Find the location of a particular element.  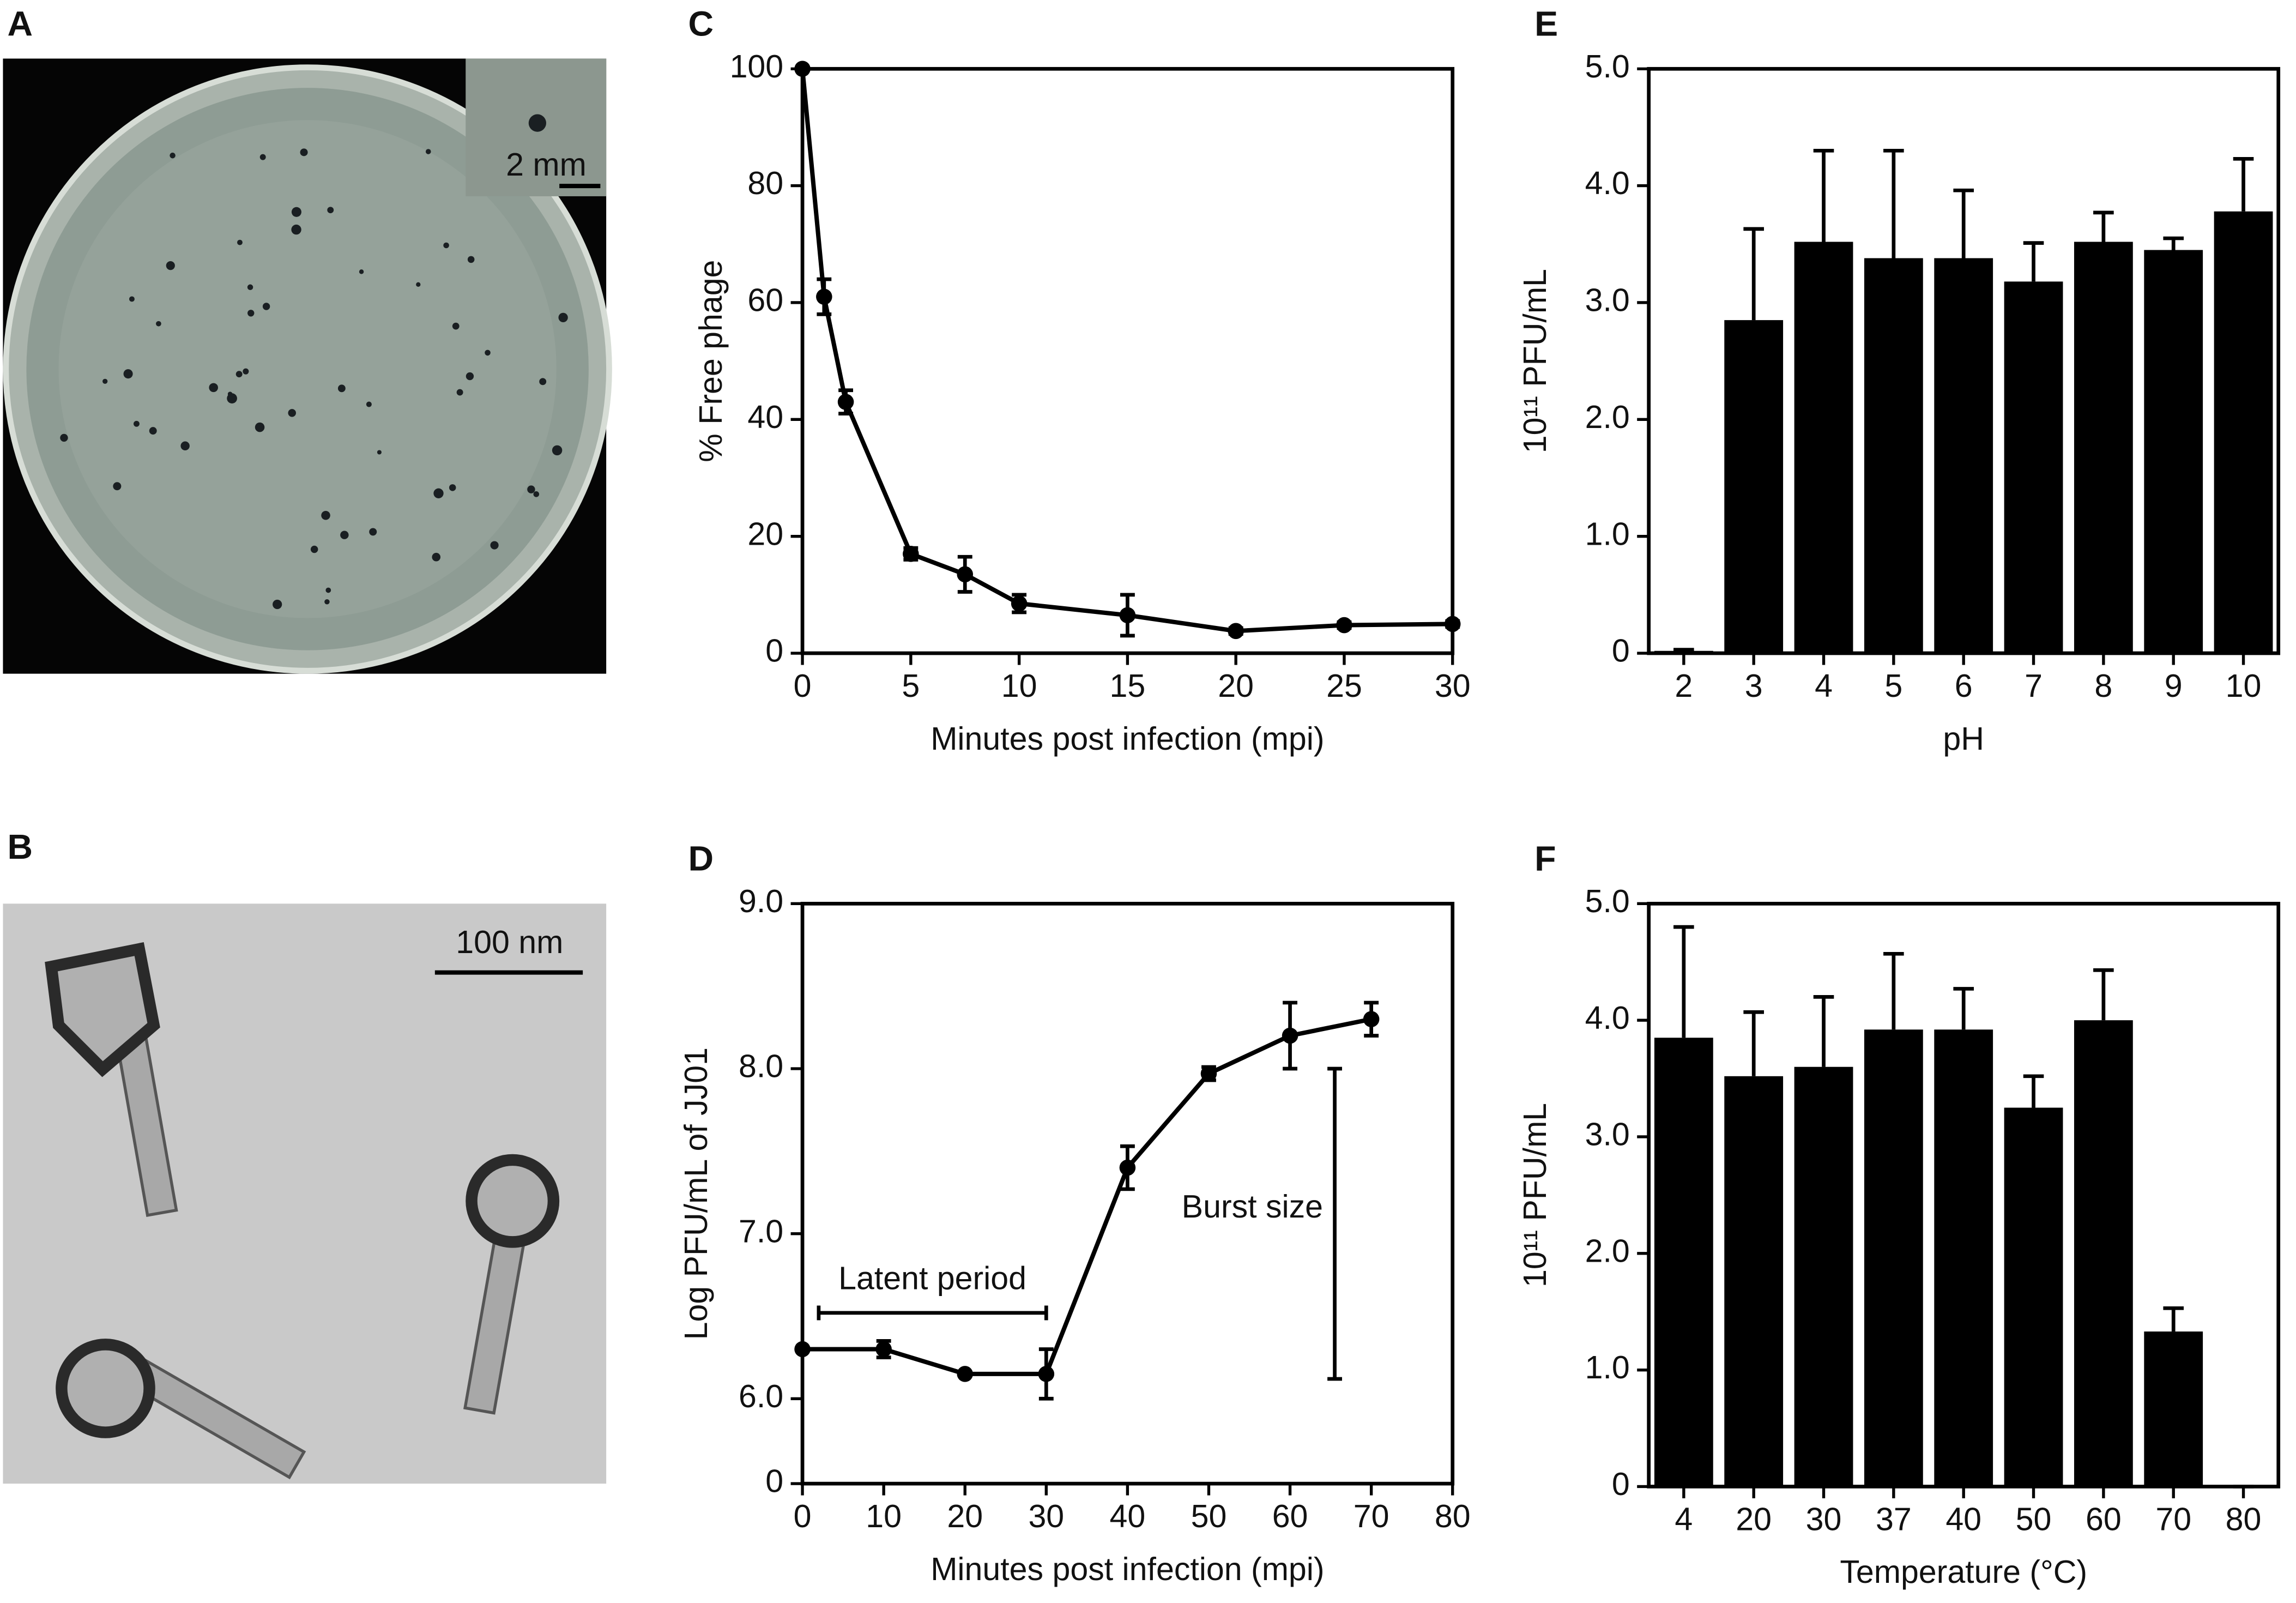

y-tick-label: 60 is located at coordinates (765, 300).